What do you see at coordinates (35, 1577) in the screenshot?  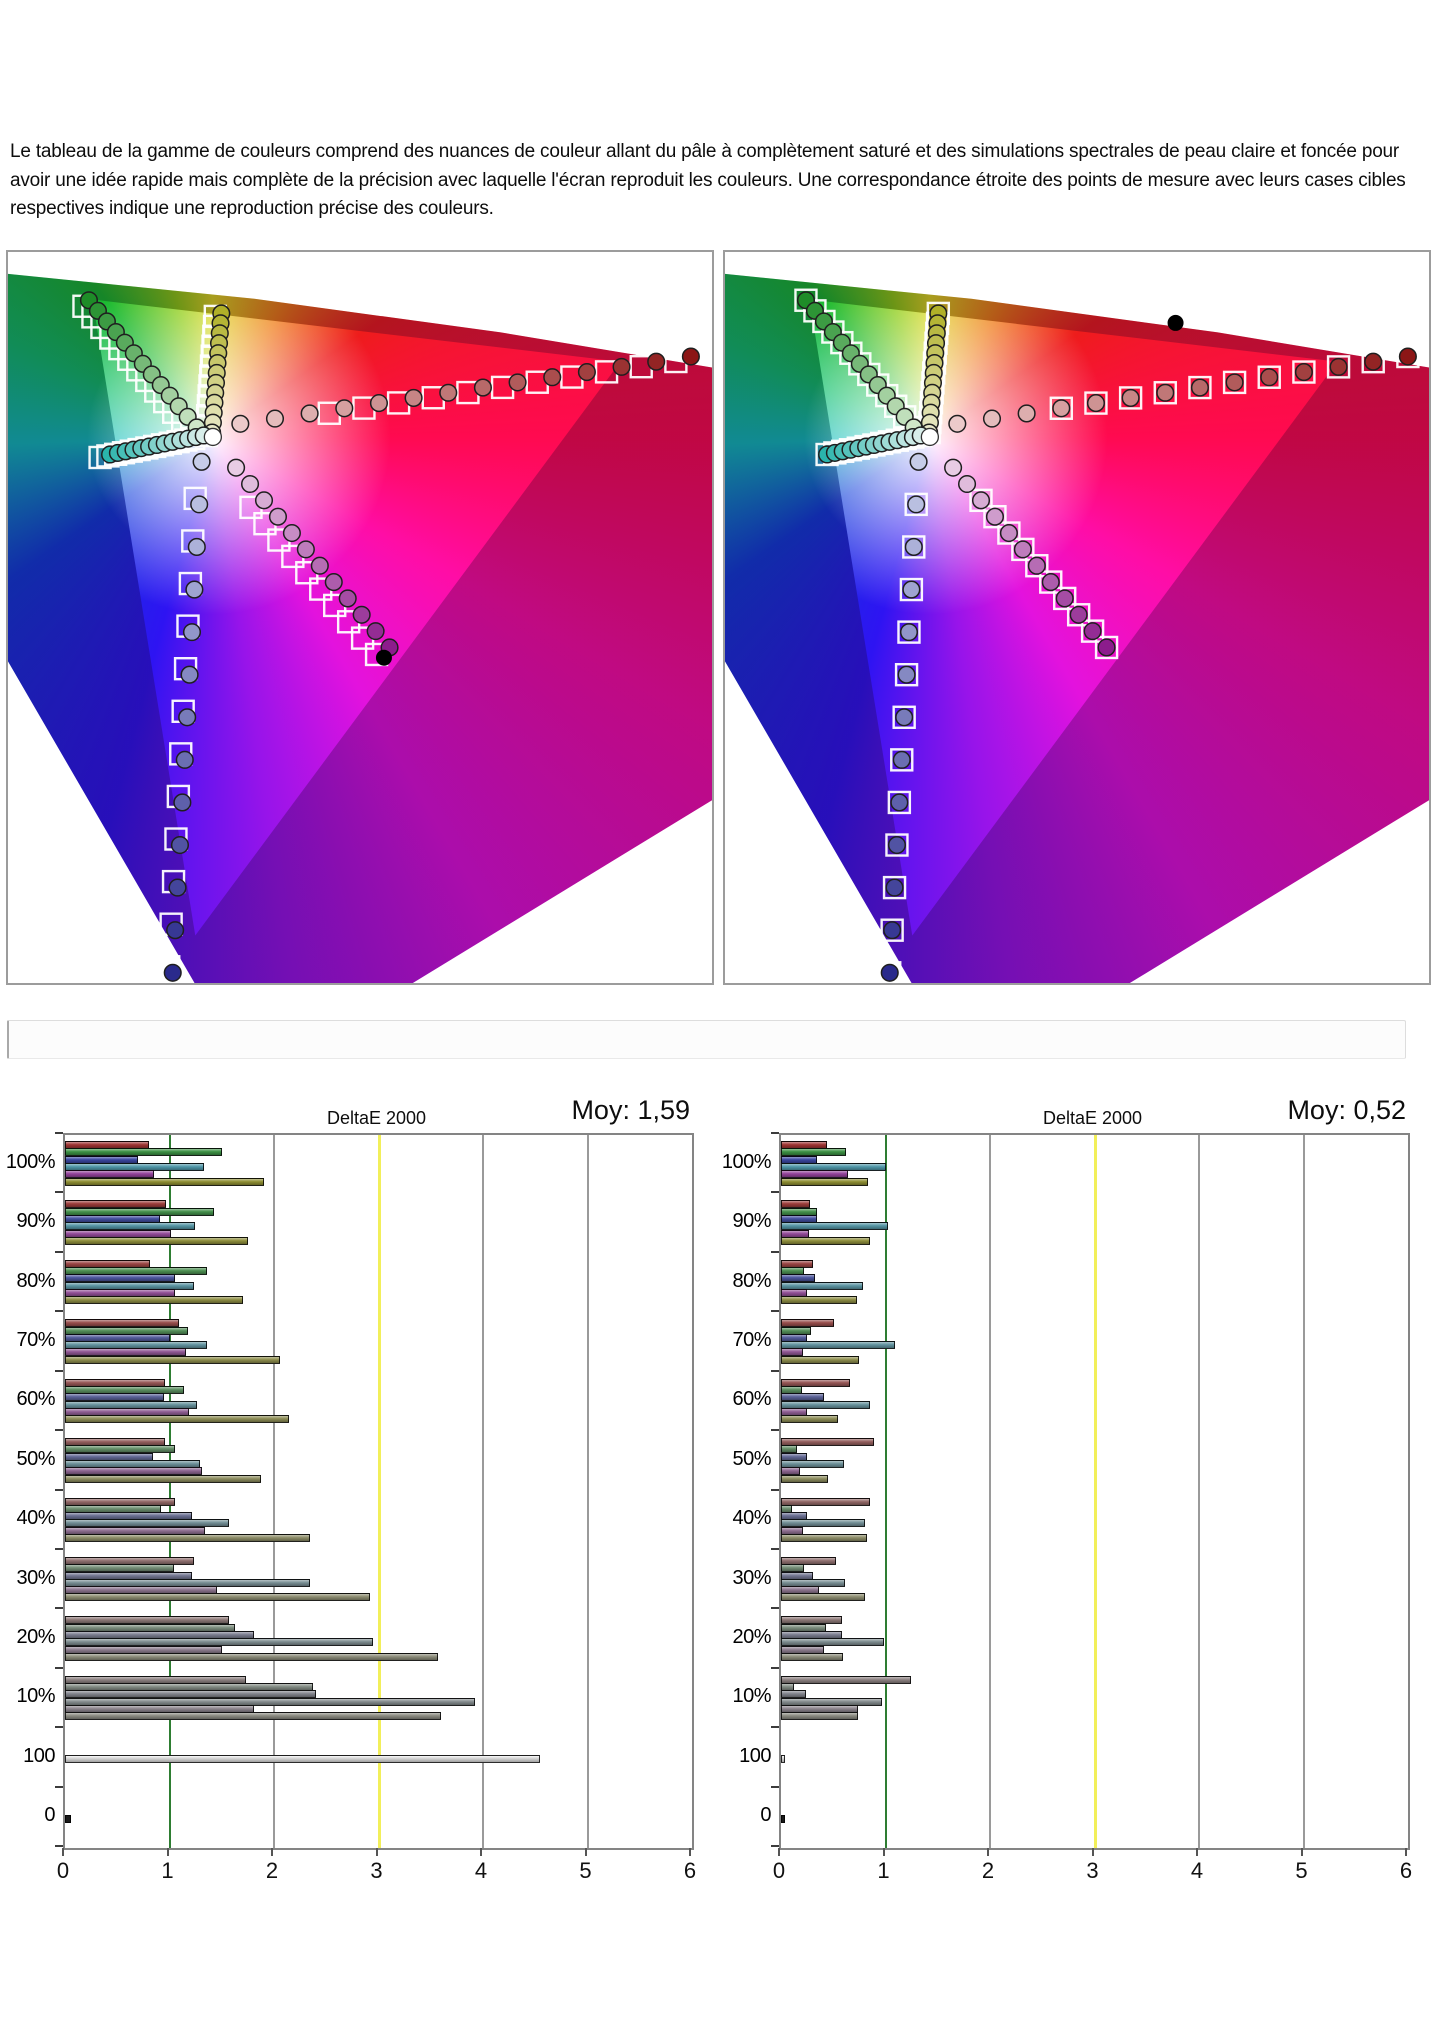 I see `row-label: 30%` at bounding box center [35, 1577].